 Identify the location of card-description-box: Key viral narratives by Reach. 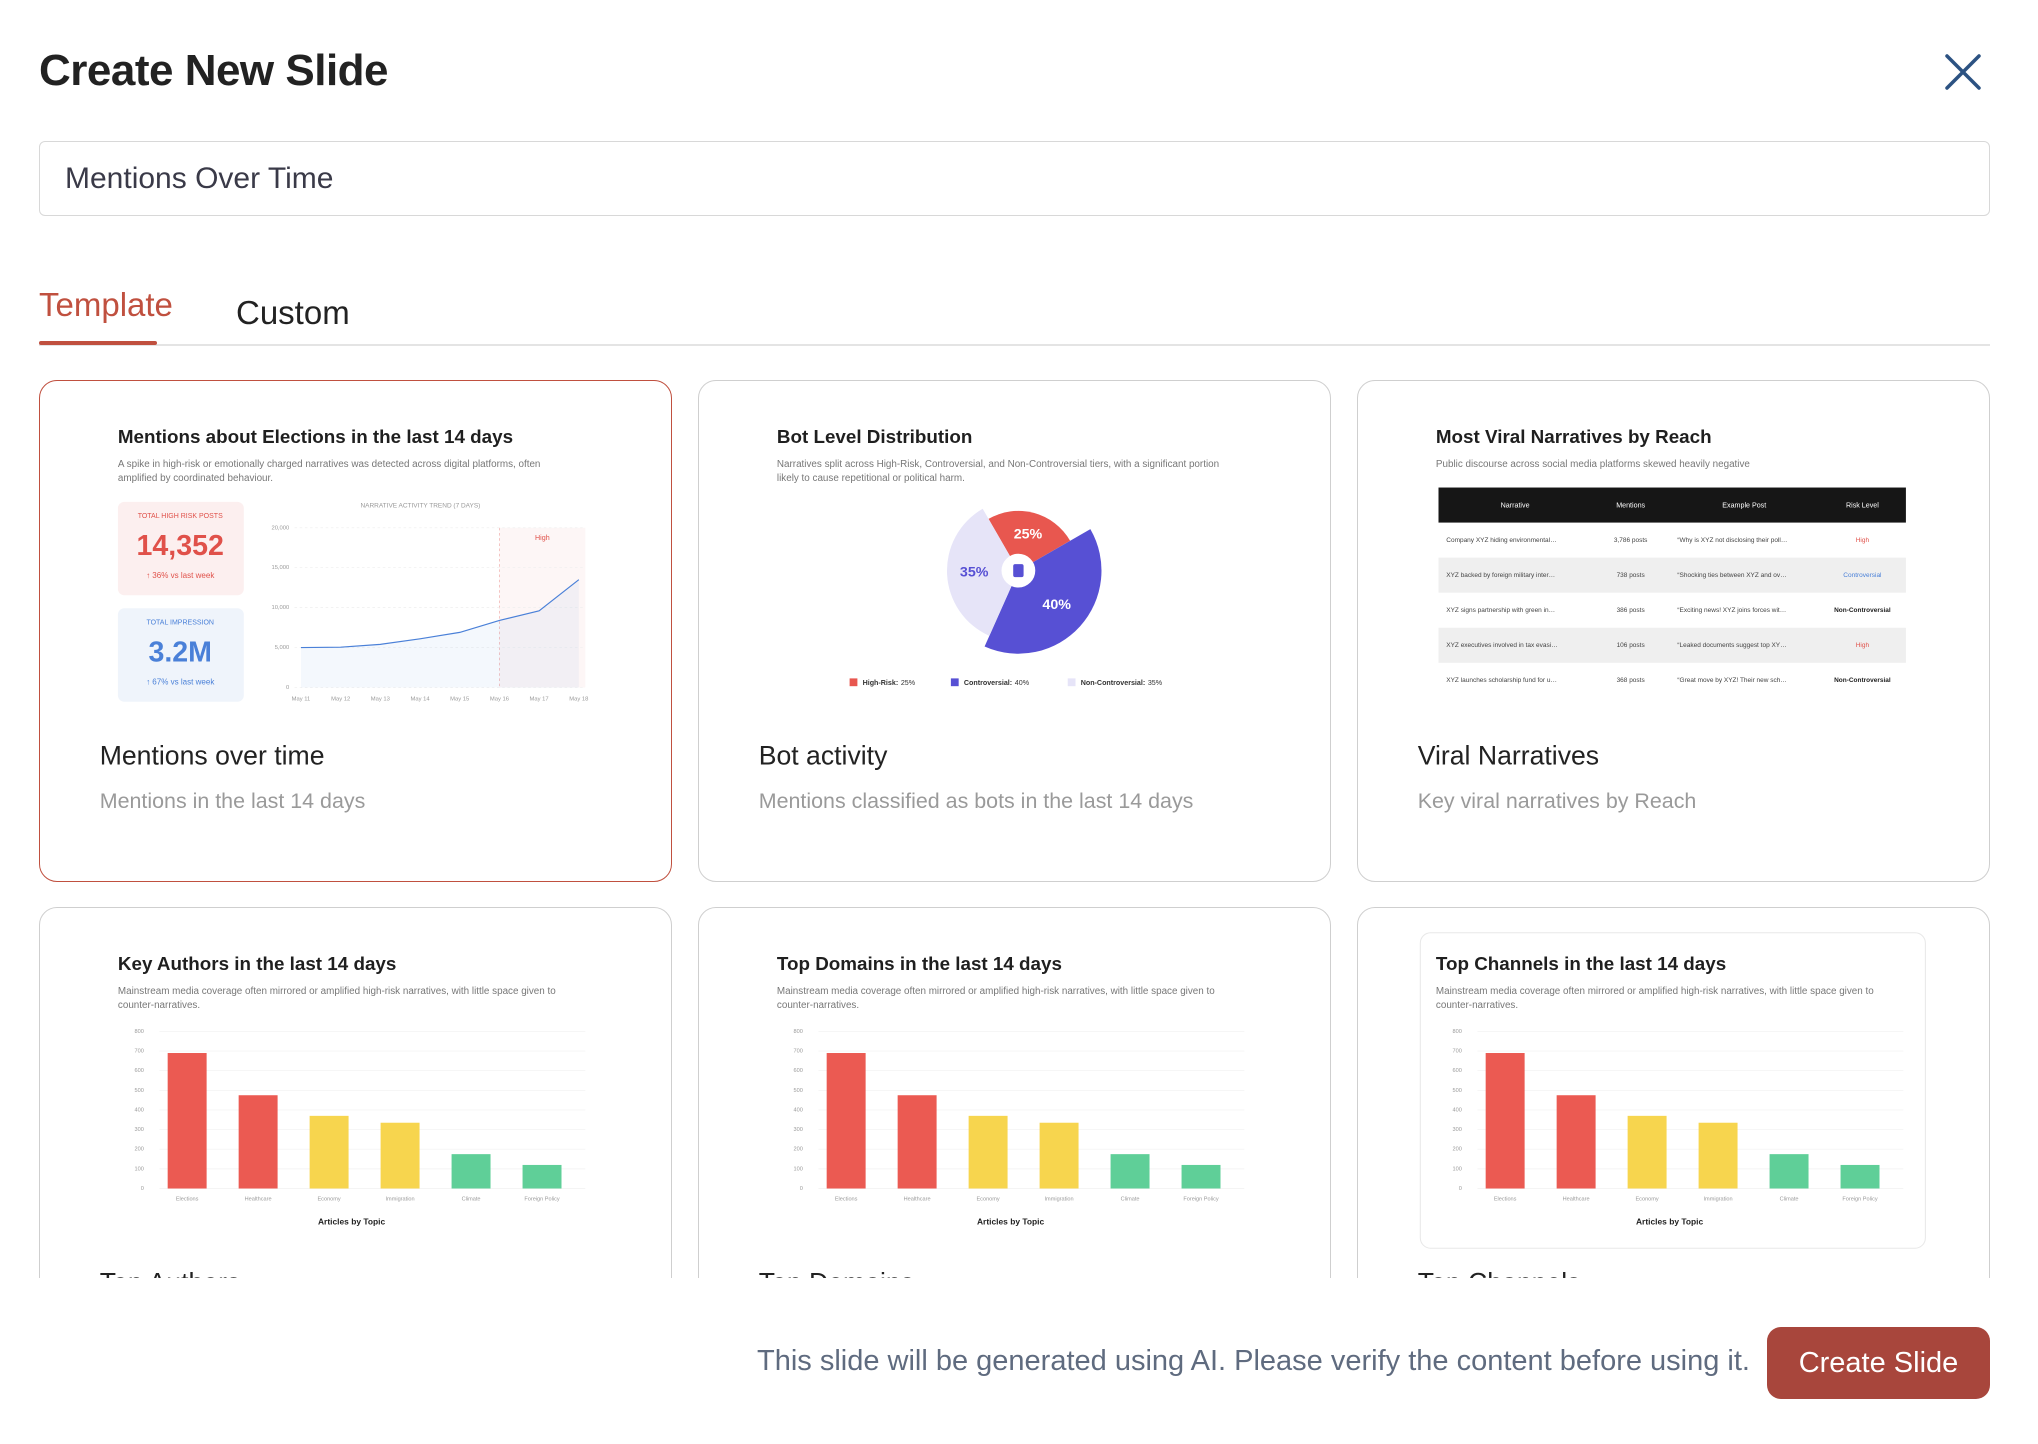
(1557, 801).